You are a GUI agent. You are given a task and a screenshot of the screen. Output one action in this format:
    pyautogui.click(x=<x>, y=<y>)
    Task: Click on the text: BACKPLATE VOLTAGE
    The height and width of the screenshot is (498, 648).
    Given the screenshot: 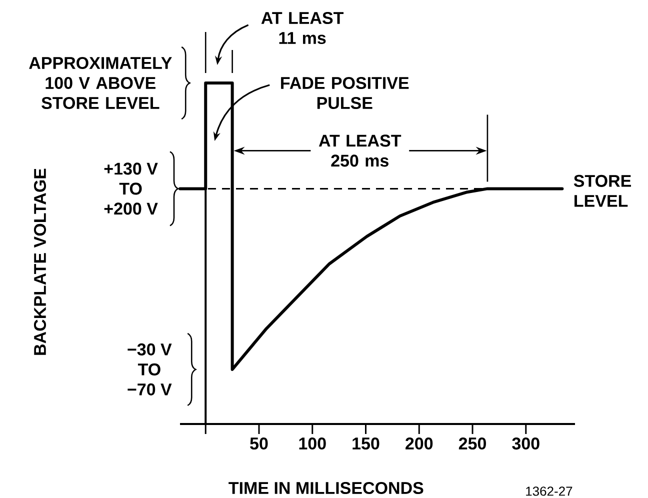 What is the action you would take?
    pyautogui.click(x=40, y=261)
    